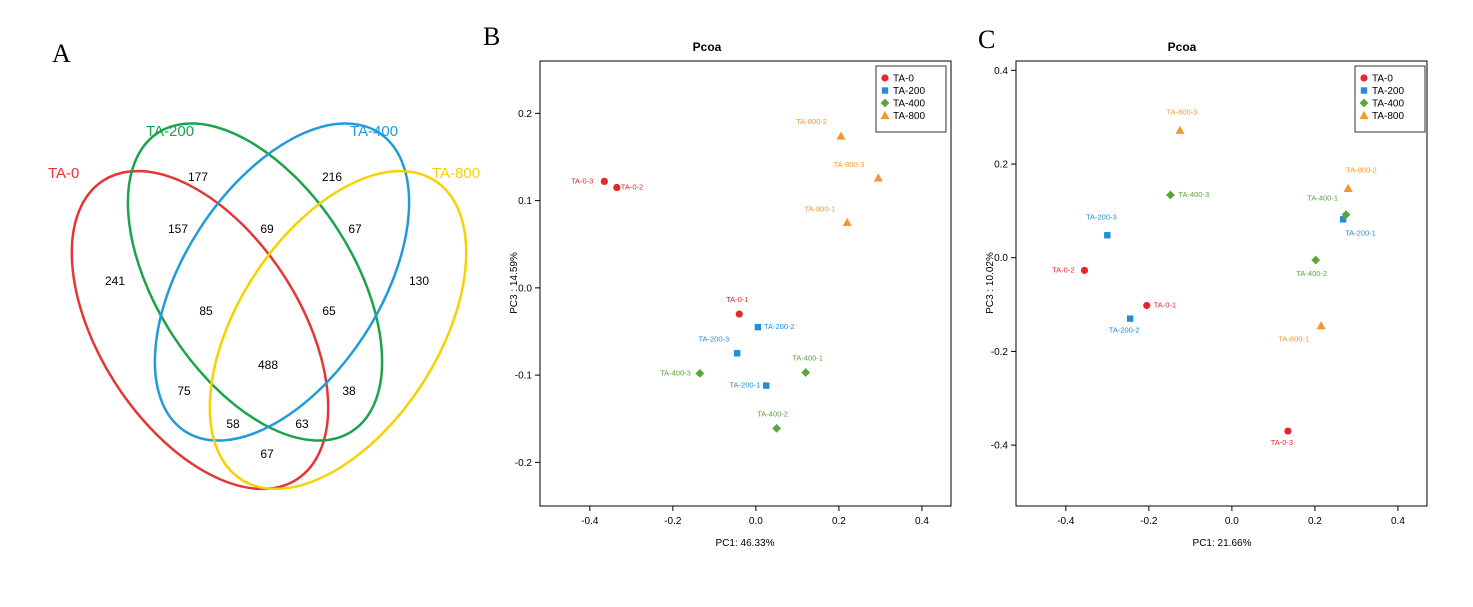  I want to click on y-tick-label: 0.4, so click(1001, 71).